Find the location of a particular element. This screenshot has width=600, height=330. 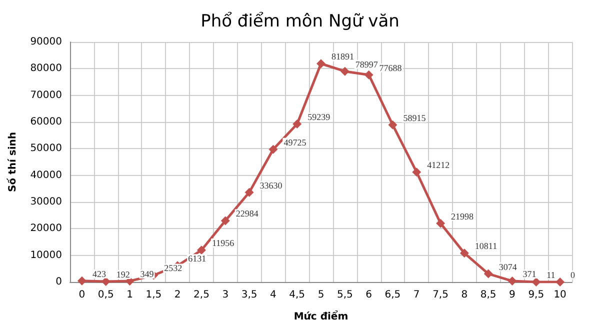

data-label: 3074 is located at coordinates (508, 267).